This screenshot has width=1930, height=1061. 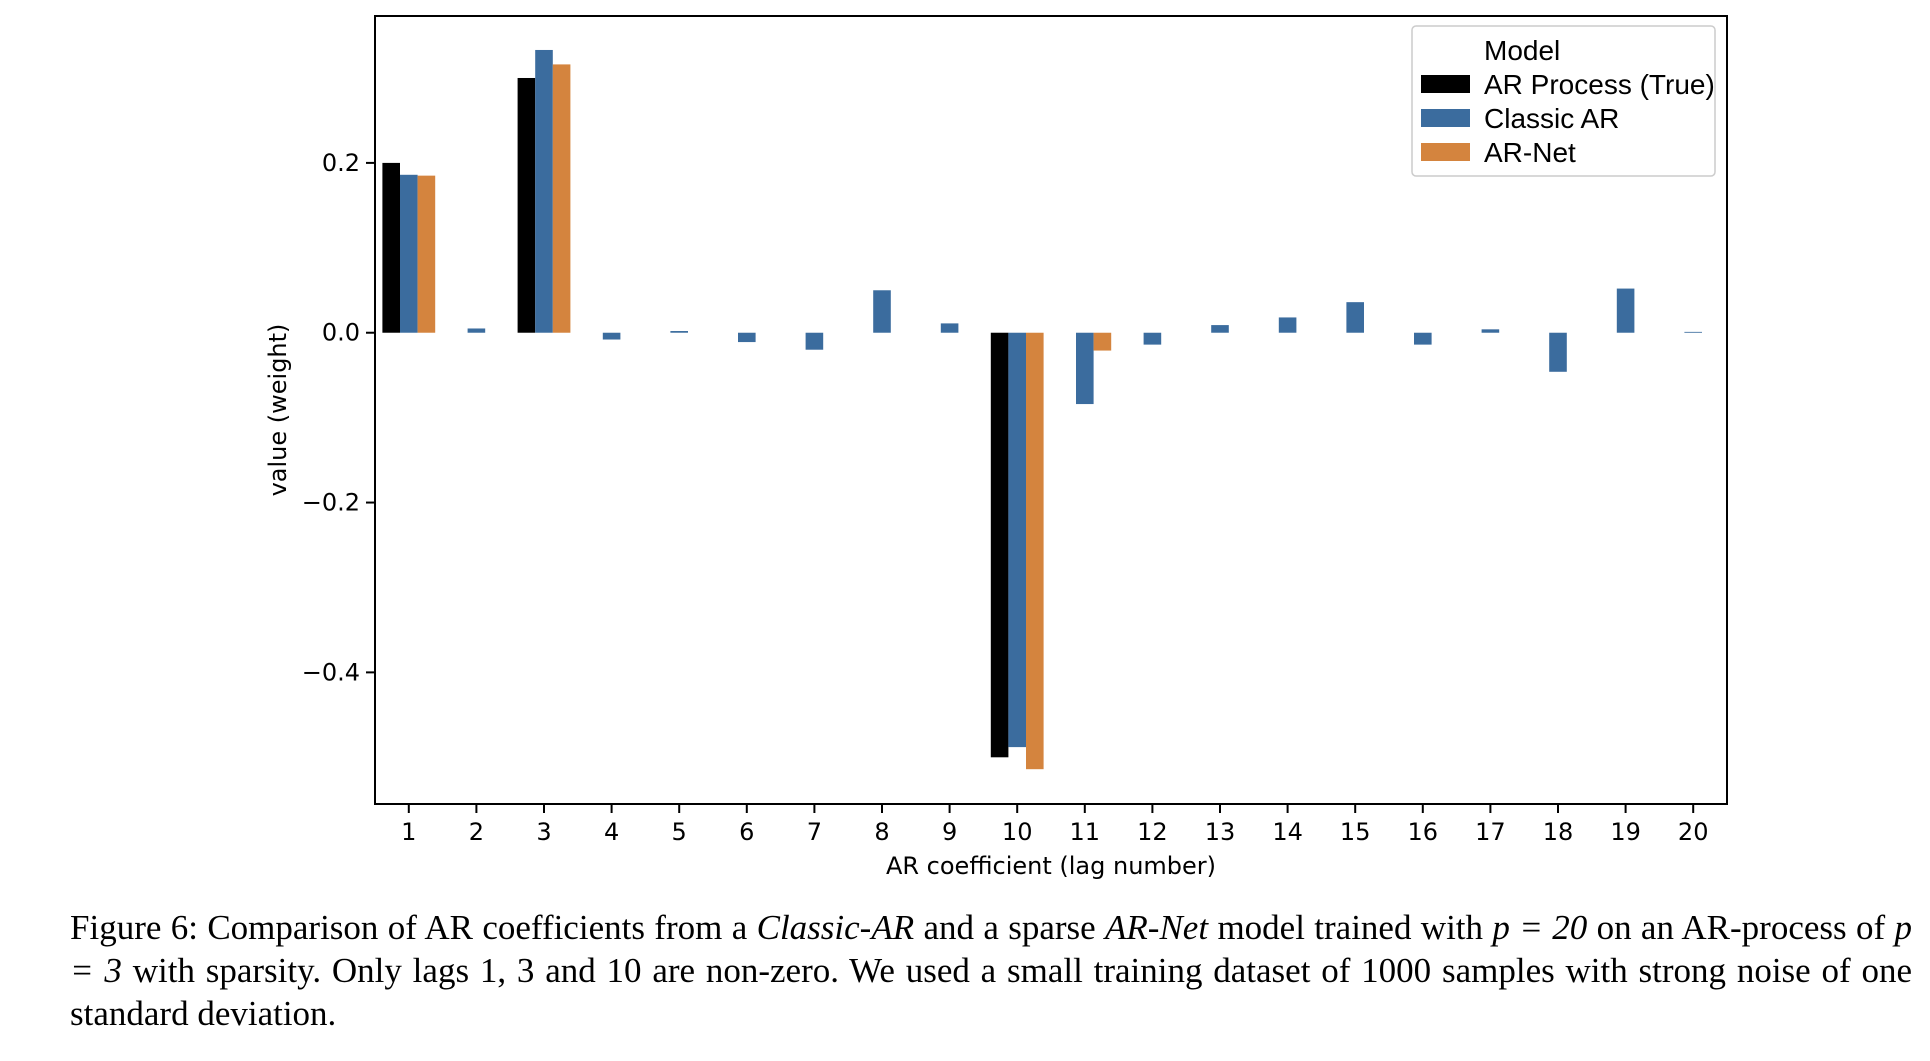 I want to click on x-tick-label: 9, so click(x=949, y=832).